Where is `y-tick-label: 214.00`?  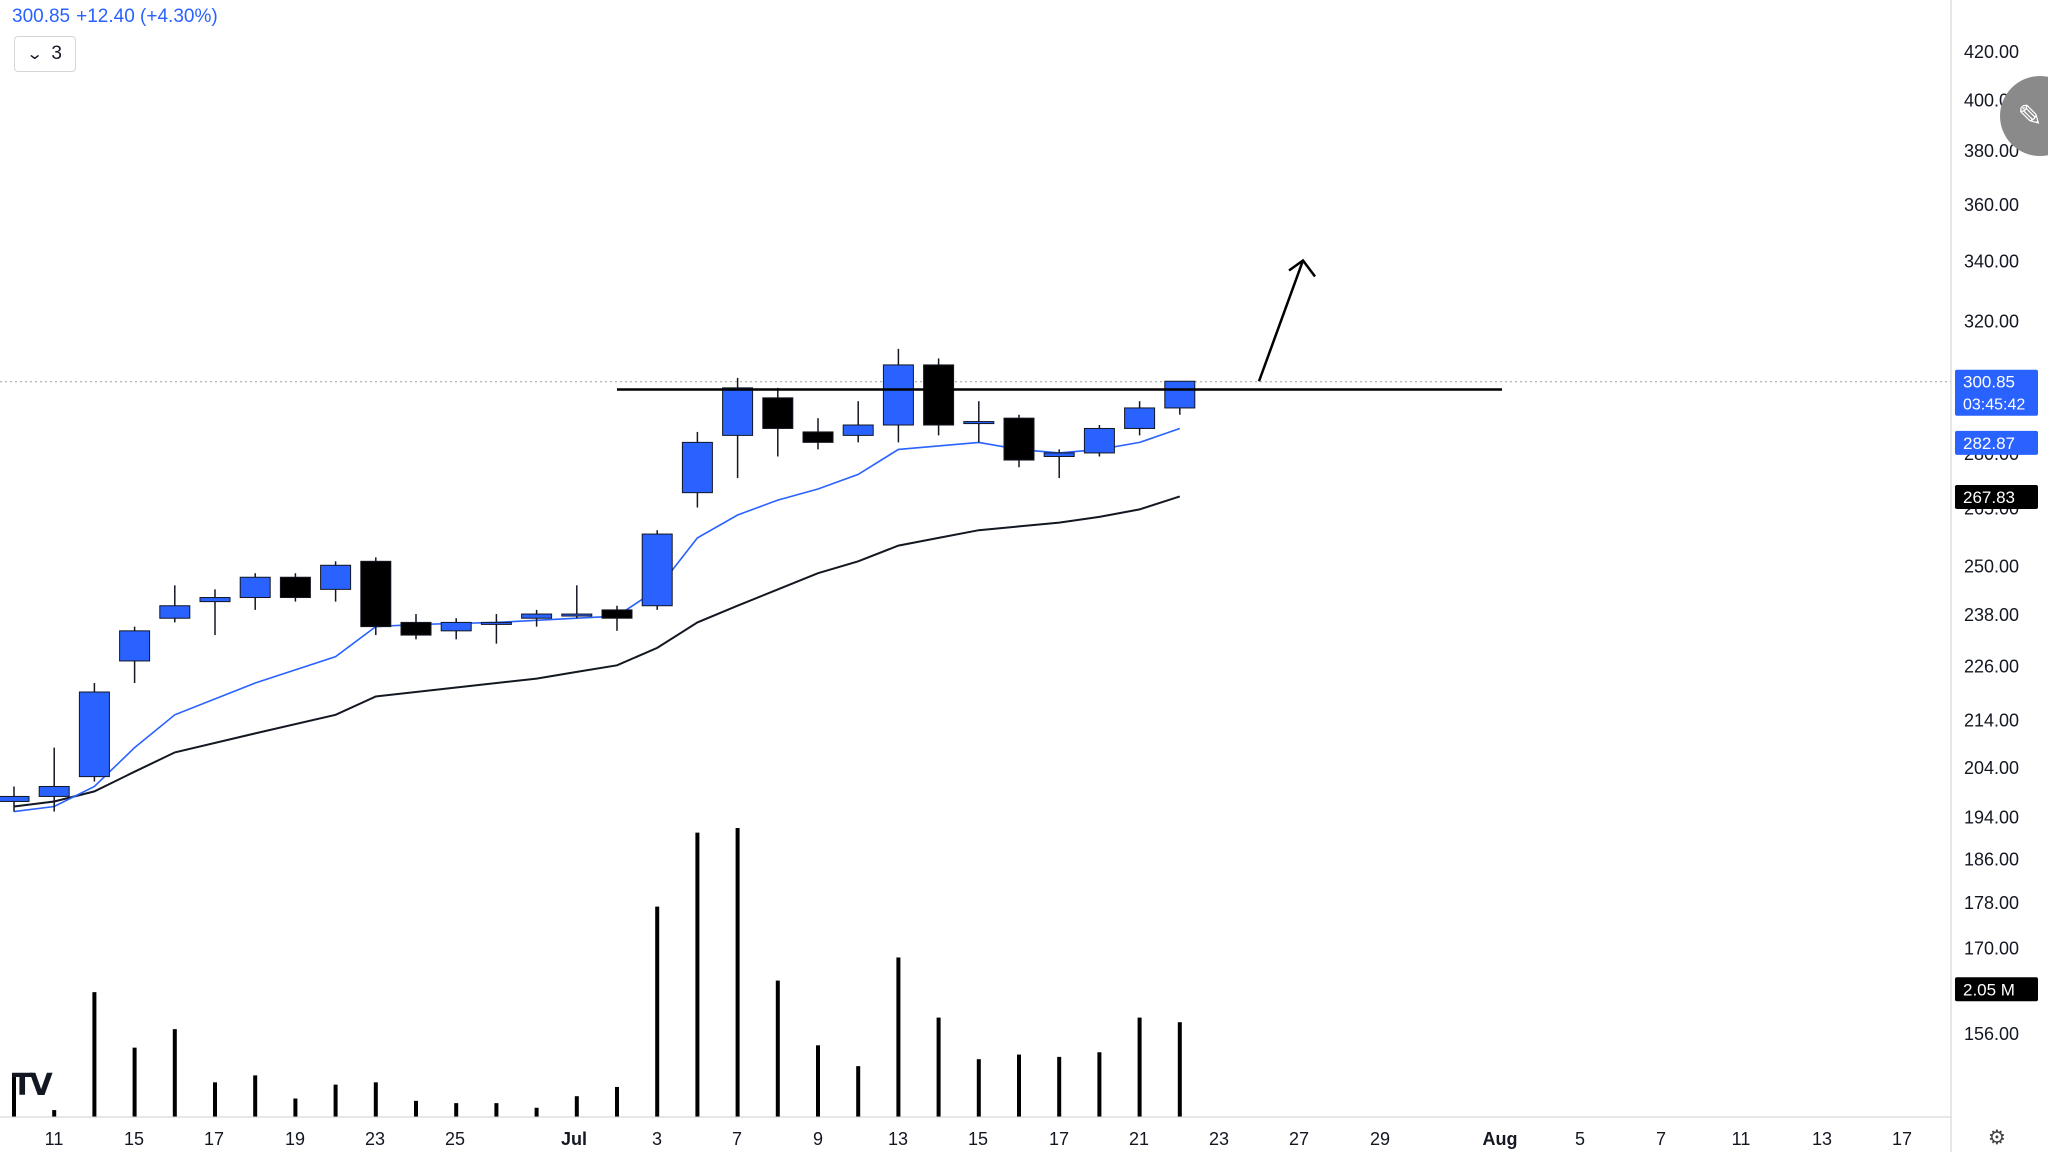
y-tick-label: 214.00 is located at coordinates (1991, 720).